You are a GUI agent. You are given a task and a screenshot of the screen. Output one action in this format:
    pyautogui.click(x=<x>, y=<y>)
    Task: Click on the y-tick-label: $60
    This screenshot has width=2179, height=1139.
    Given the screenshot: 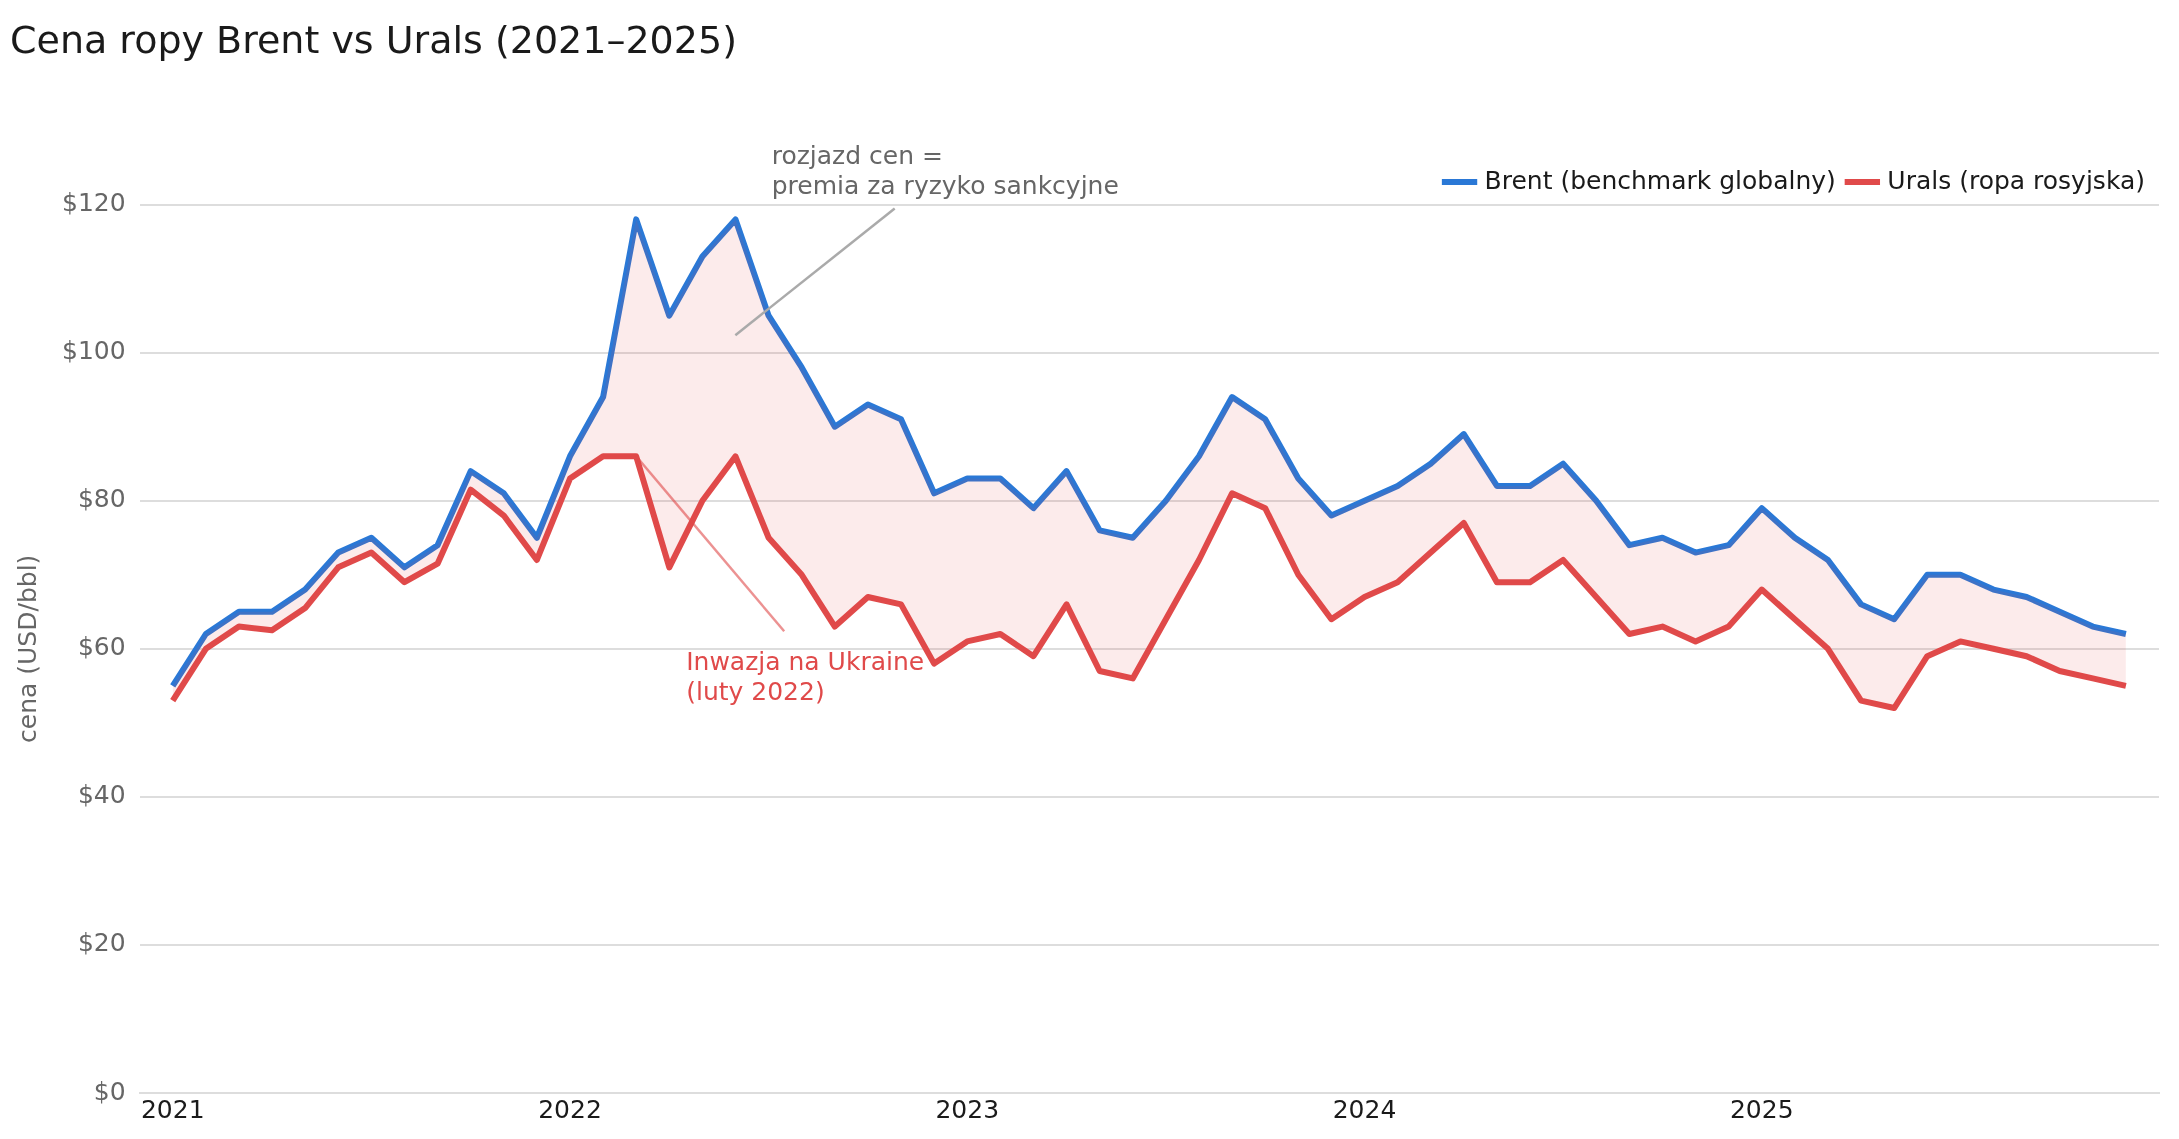 What is the action you would take?
    pyautogui.click(x=101, y=647)
    